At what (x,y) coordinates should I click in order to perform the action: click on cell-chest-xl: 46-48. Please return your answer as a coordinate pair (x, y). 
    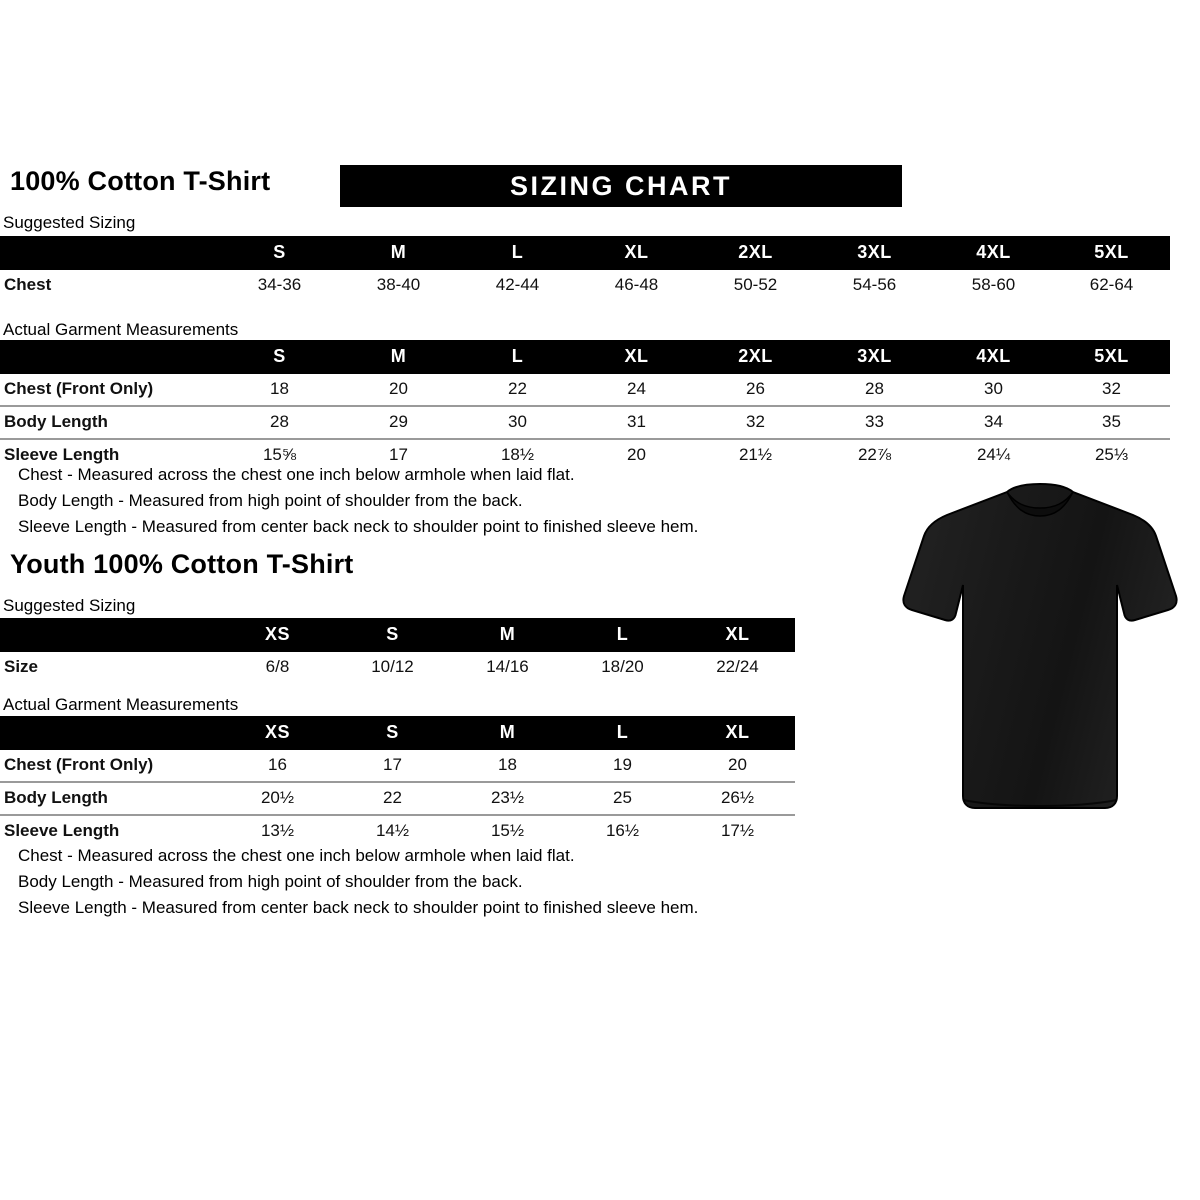
    Looking at the image, I should click on (636, 284).